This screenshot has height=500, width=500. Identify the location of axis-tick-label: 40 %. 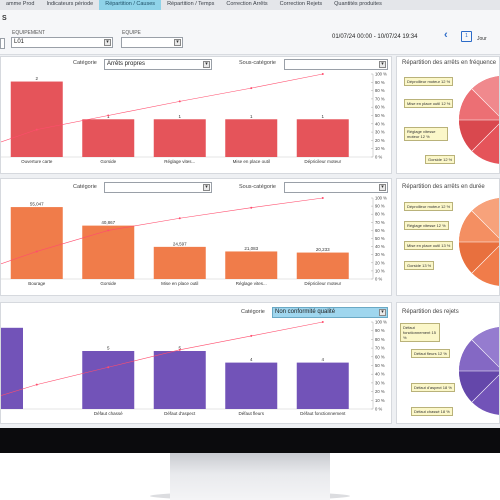
(380, 123).